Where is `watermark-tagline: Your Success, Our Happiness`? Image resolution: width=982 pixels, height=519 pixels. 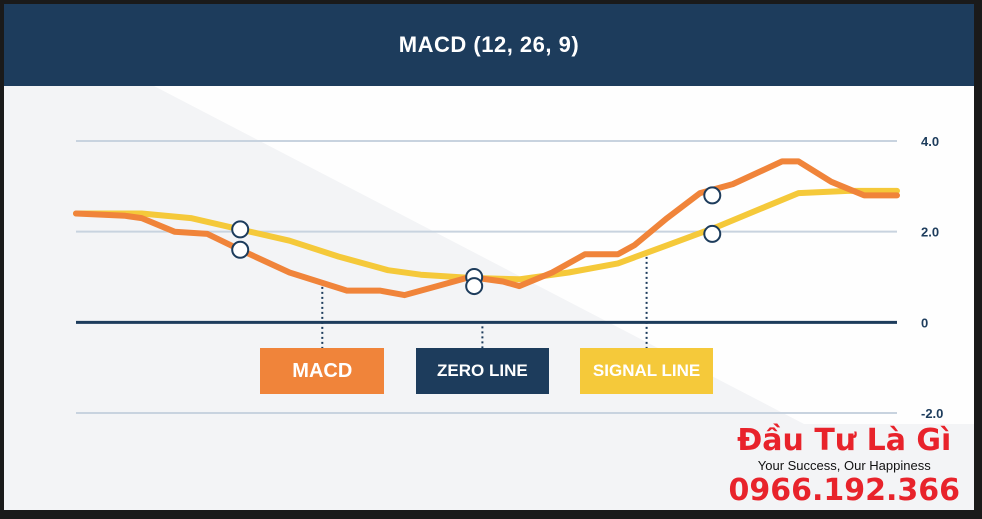
watermark-tagline: Your Success, Our Happiness is located at coordinates (844, 465).